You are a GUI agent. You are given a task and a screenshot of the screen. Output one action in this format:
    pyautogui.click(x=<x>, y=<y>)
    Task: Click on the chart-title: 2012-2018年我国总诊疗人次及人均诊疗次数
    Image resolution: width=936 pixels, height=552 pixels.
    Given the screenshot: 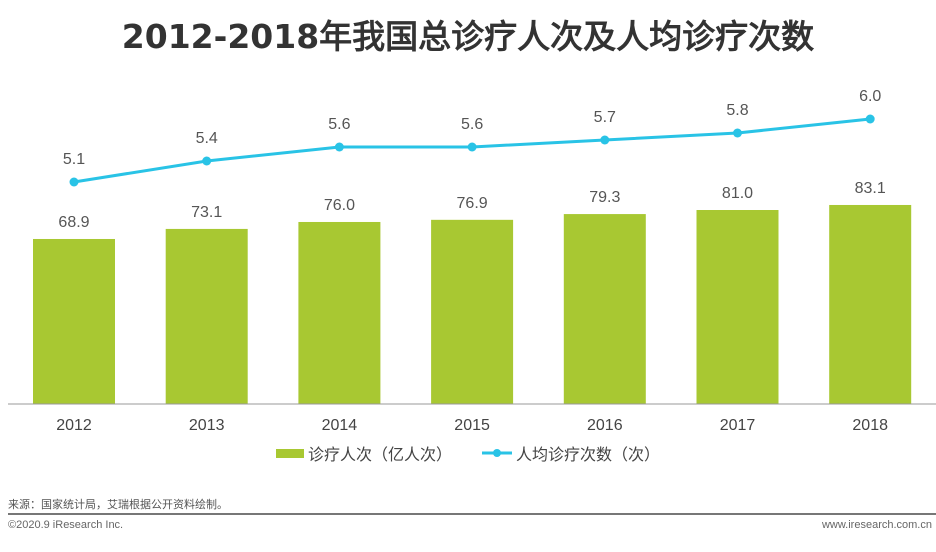 What is the action you would take?
    pyautogui.click(x=468, y=36)
    